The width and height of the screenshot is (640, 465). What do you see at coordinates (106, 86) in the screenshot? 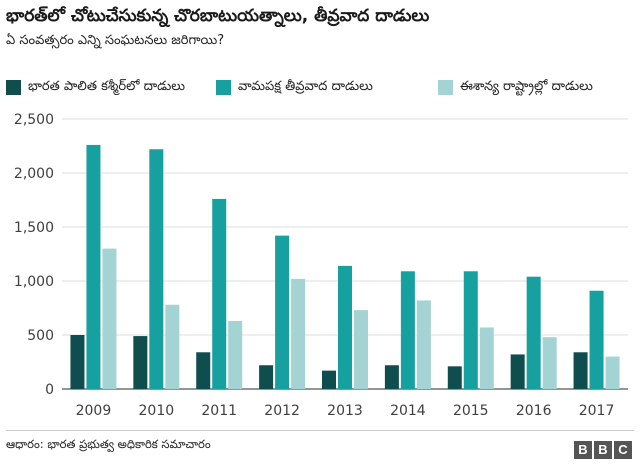
I see `legend-label-kashmir: భారత పాలిత కశ్మీర్‌లో దాడులు` at bounding box center [106, 86].